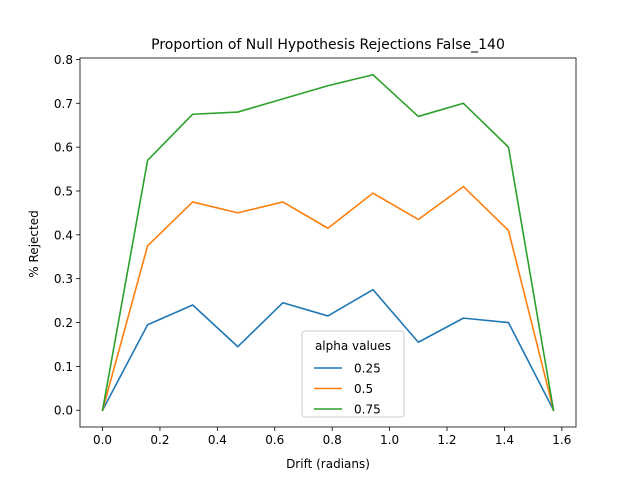  What do you see at coordinates (63, 191) in the screenshot?
I see `y-tick-label: 0.5` at bounding box center [63, 191].